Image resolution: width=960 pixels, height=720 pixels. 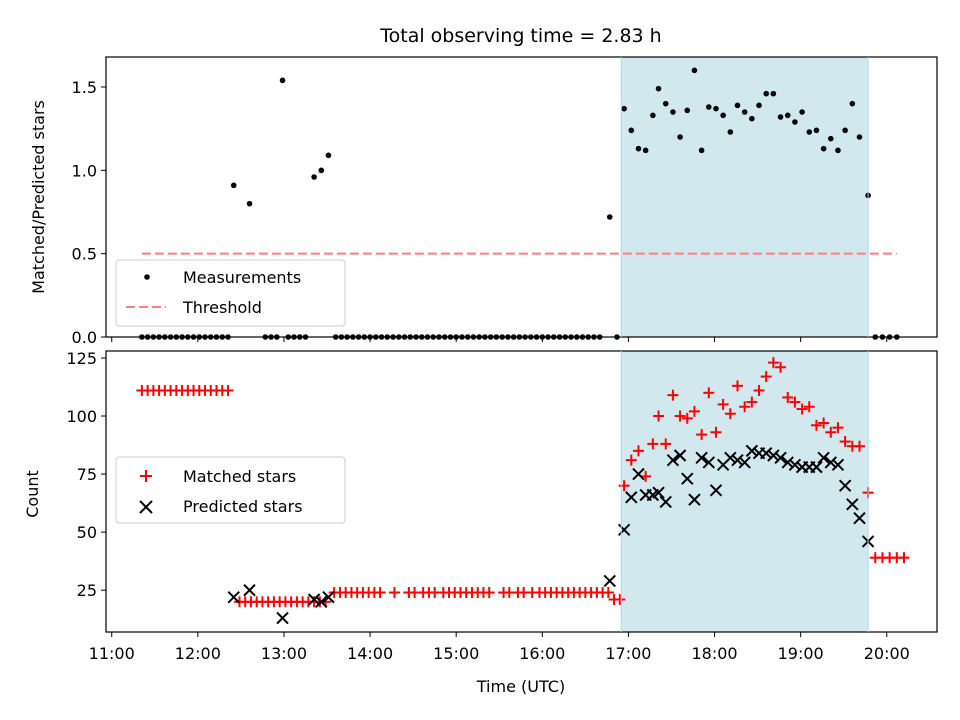 What do you see at coordinates (89, 212) in the screenshot?
I see `top-y-axis: 0.0 0.5 1.0 1.5` at bounding box center [89, 212].